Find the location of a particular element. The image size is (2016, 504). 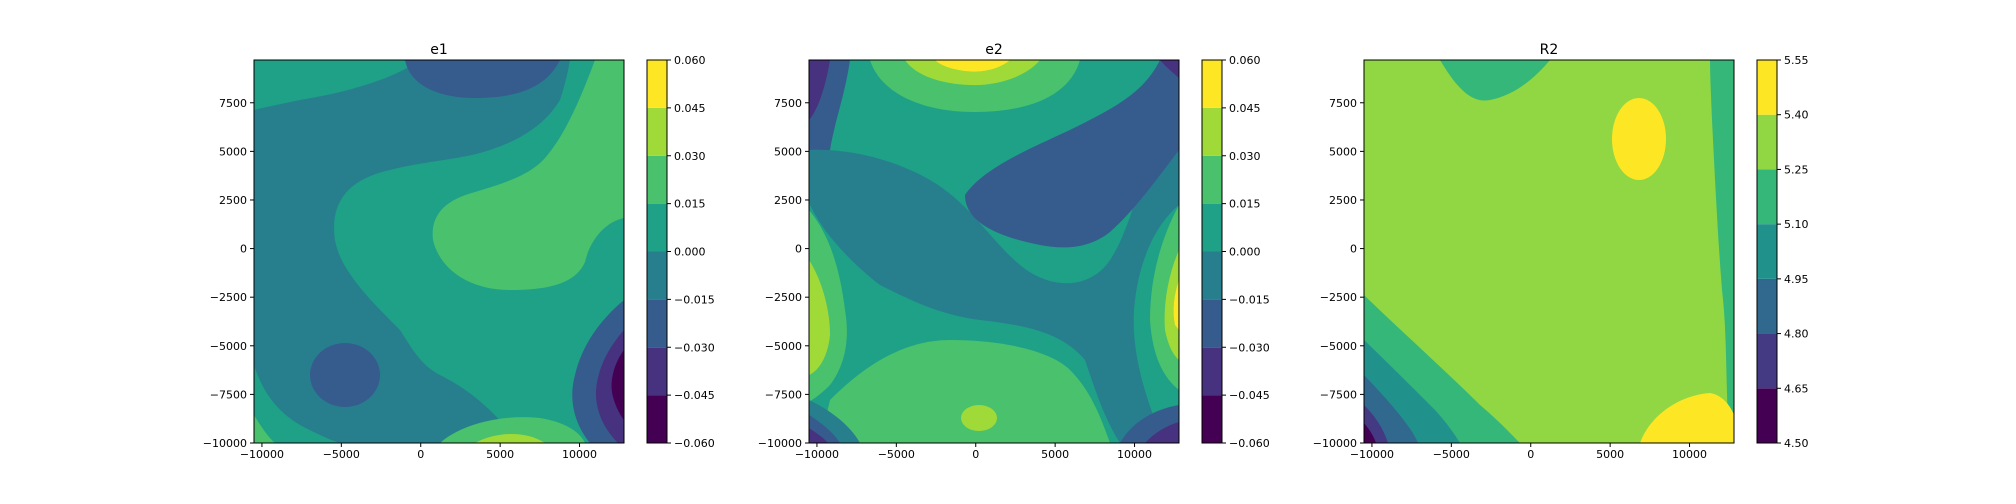

contour-region-right-purple is located at coordinates (617, 385).